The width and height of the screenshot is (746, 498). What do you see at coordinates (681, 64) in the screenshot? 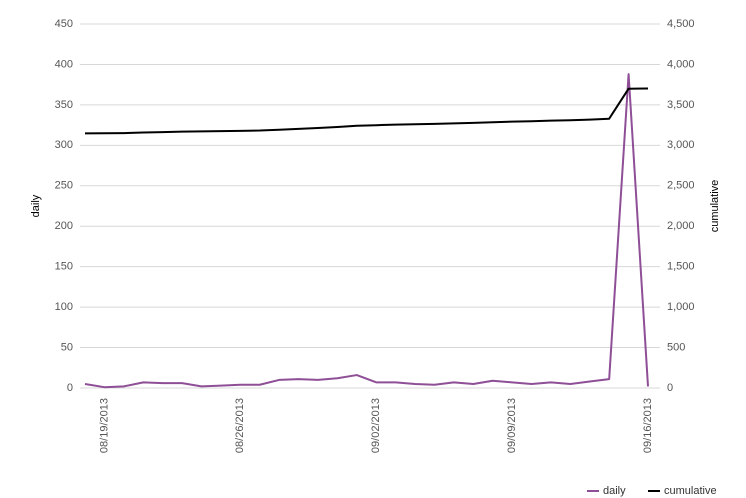
I see `y2-tick-label: 4,000` at bounding box center [681, 64].